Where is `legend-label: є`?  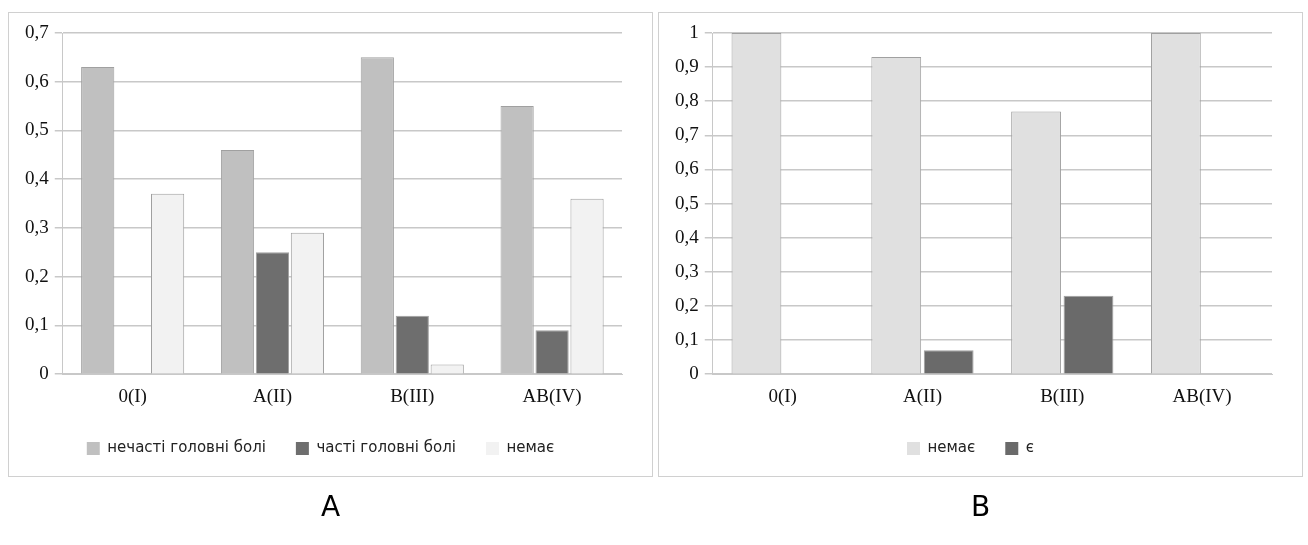 legend-label: є is located at coordinates (1030, 447).